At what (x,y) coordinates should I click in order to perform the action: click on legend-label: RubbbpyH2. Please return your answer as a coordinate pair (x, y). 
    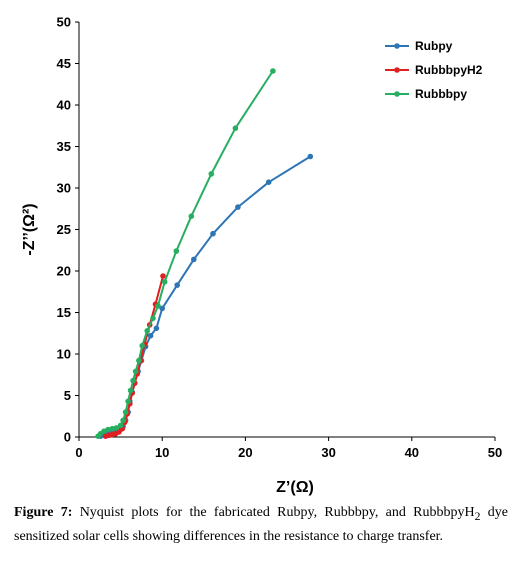
    Looking at the image, I should click on (449, 70).